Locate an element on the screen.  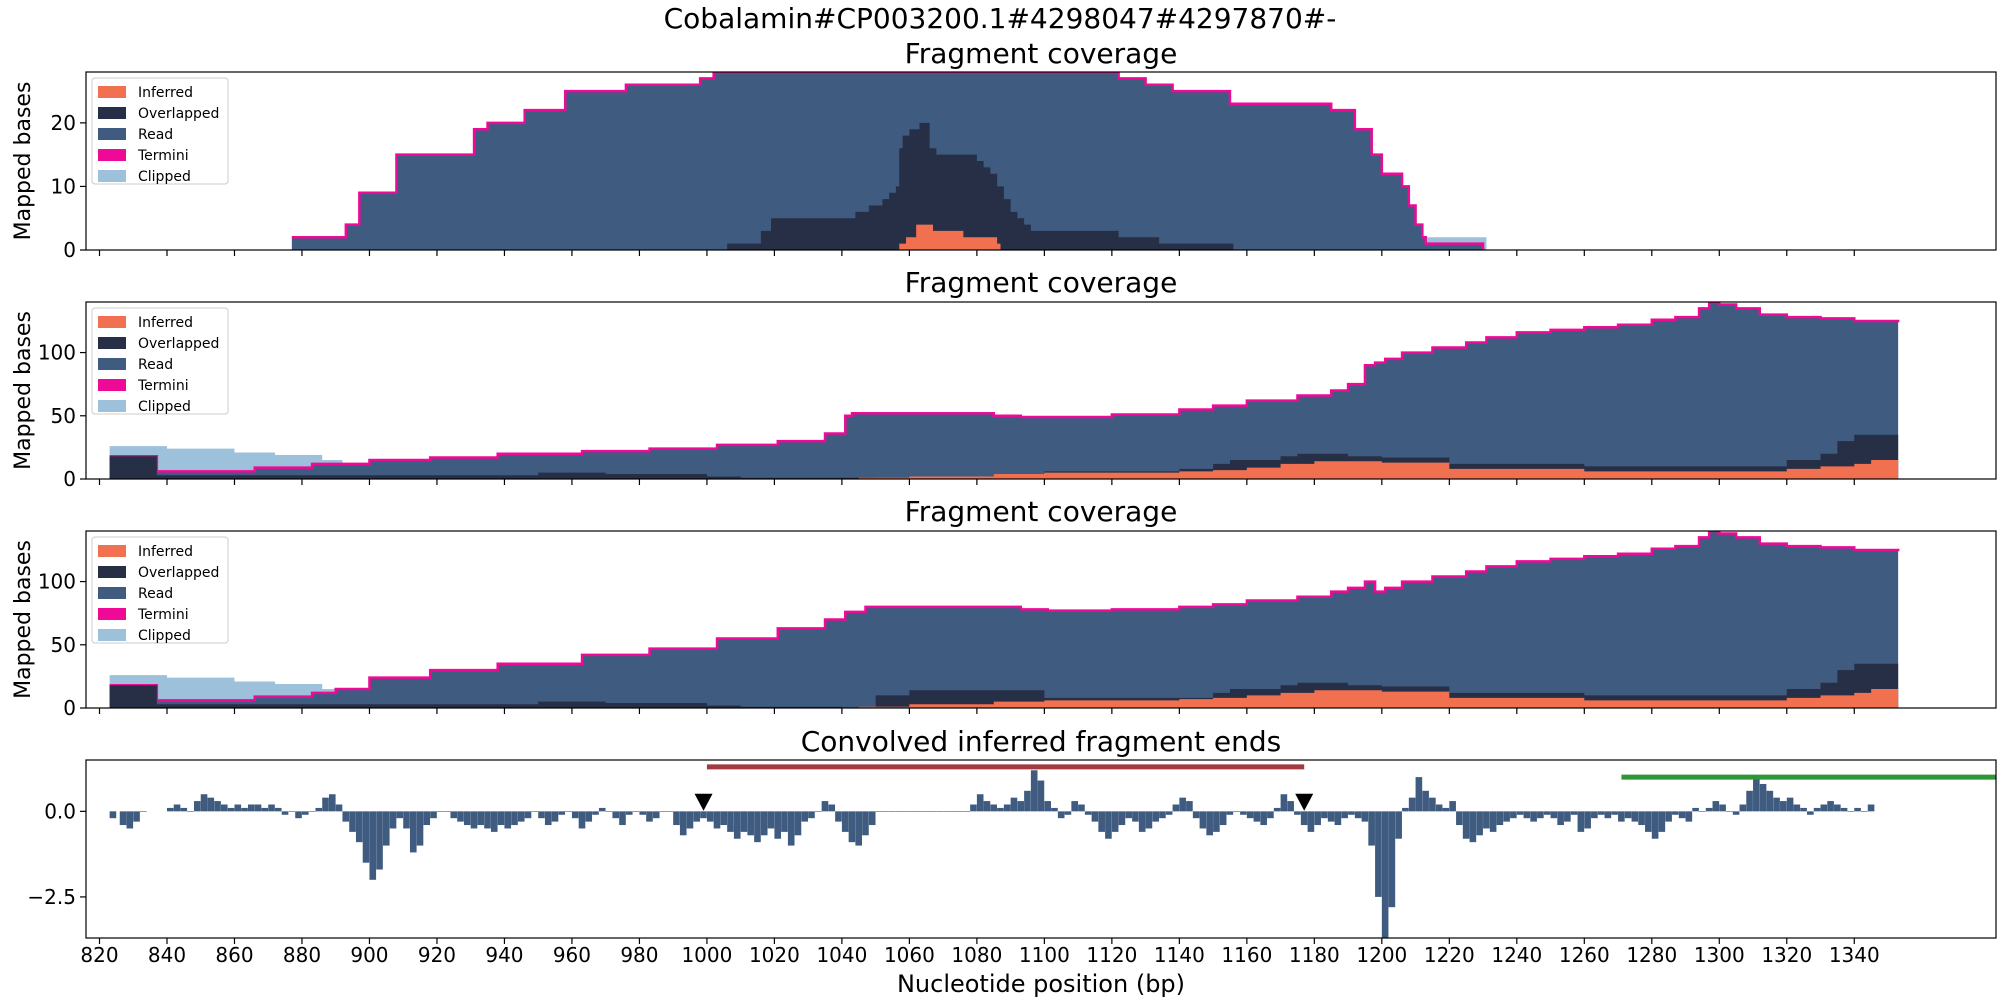
y-tick-label: 0 is located at coordinates (69, 250).